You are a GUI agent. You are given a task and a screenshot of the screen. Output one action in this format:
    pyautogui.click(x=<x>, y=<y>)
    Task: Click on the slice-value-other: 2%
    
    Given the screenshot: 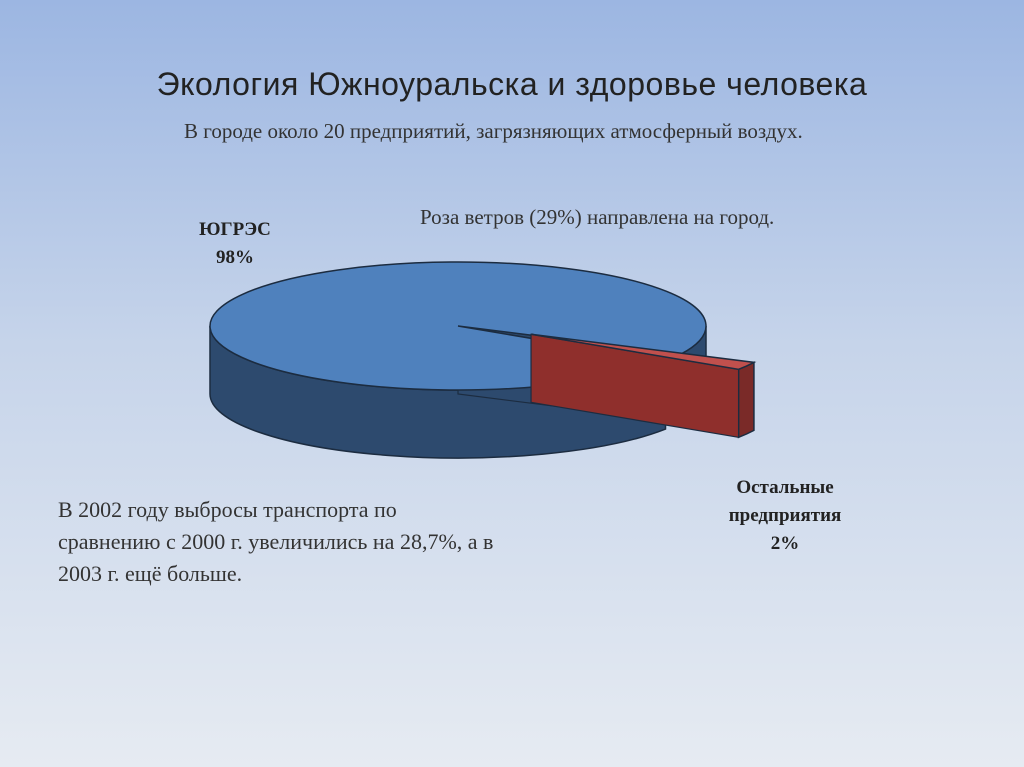 What is the action you would take?
    pyautogui.click(x=785, y=543)
    